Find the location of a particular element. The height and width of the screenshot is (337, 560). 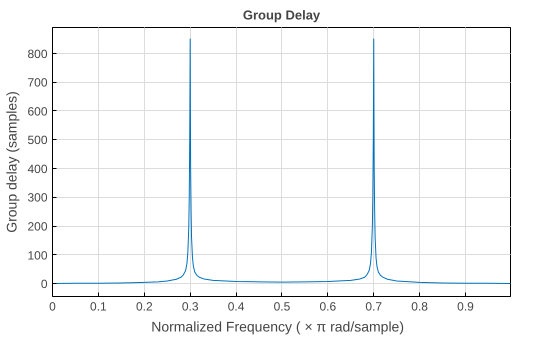

y-tick-label: 100 is located at coordinates (37, 255).